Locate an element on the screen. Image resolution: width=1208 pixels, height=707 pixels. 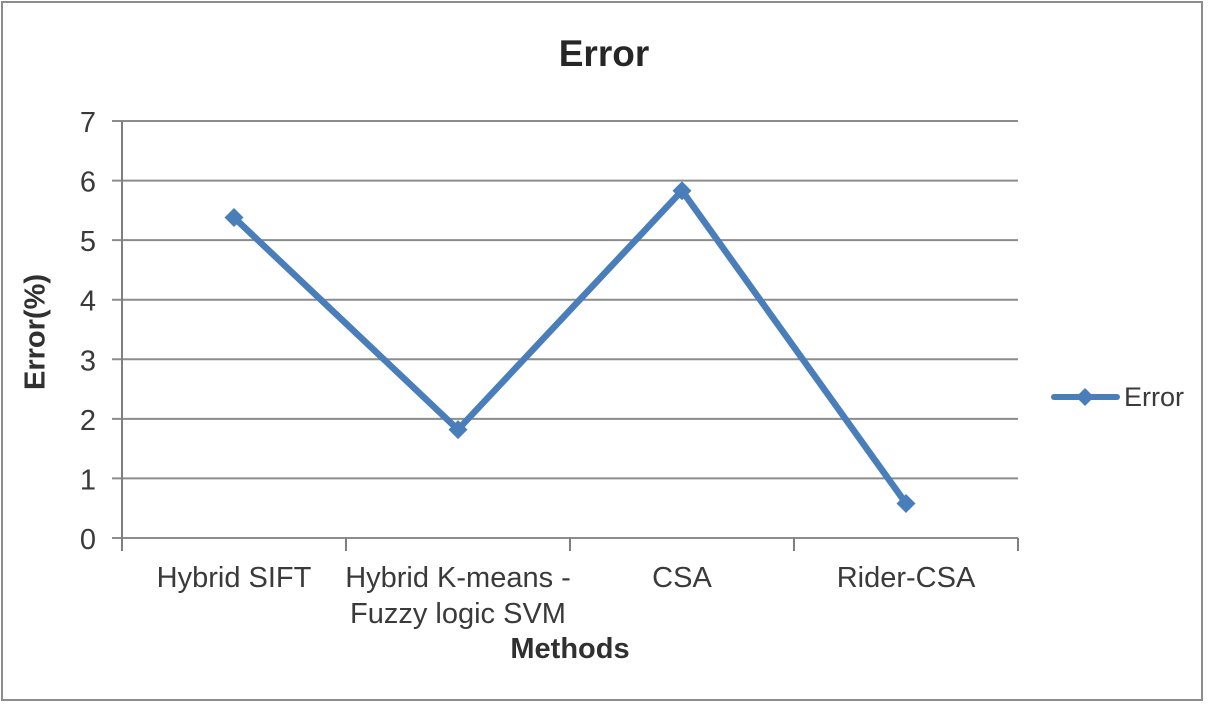
legend-label: Error is located at coordinates (1154, 396).